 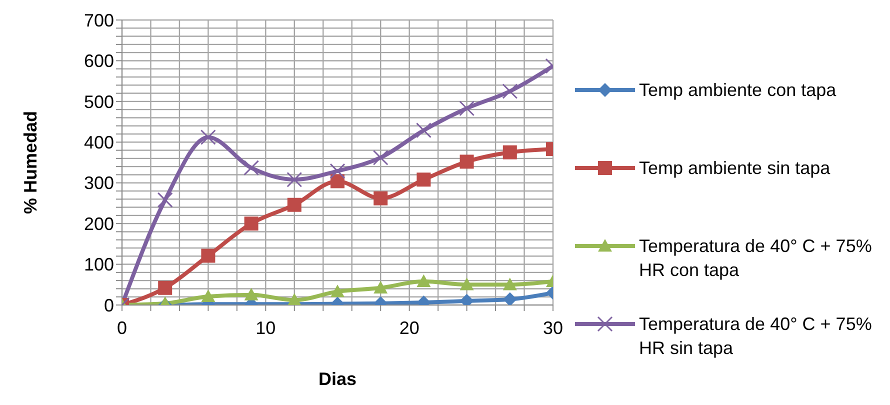 I want to click on y-tick-label: 300, so click(x=99, y=183).